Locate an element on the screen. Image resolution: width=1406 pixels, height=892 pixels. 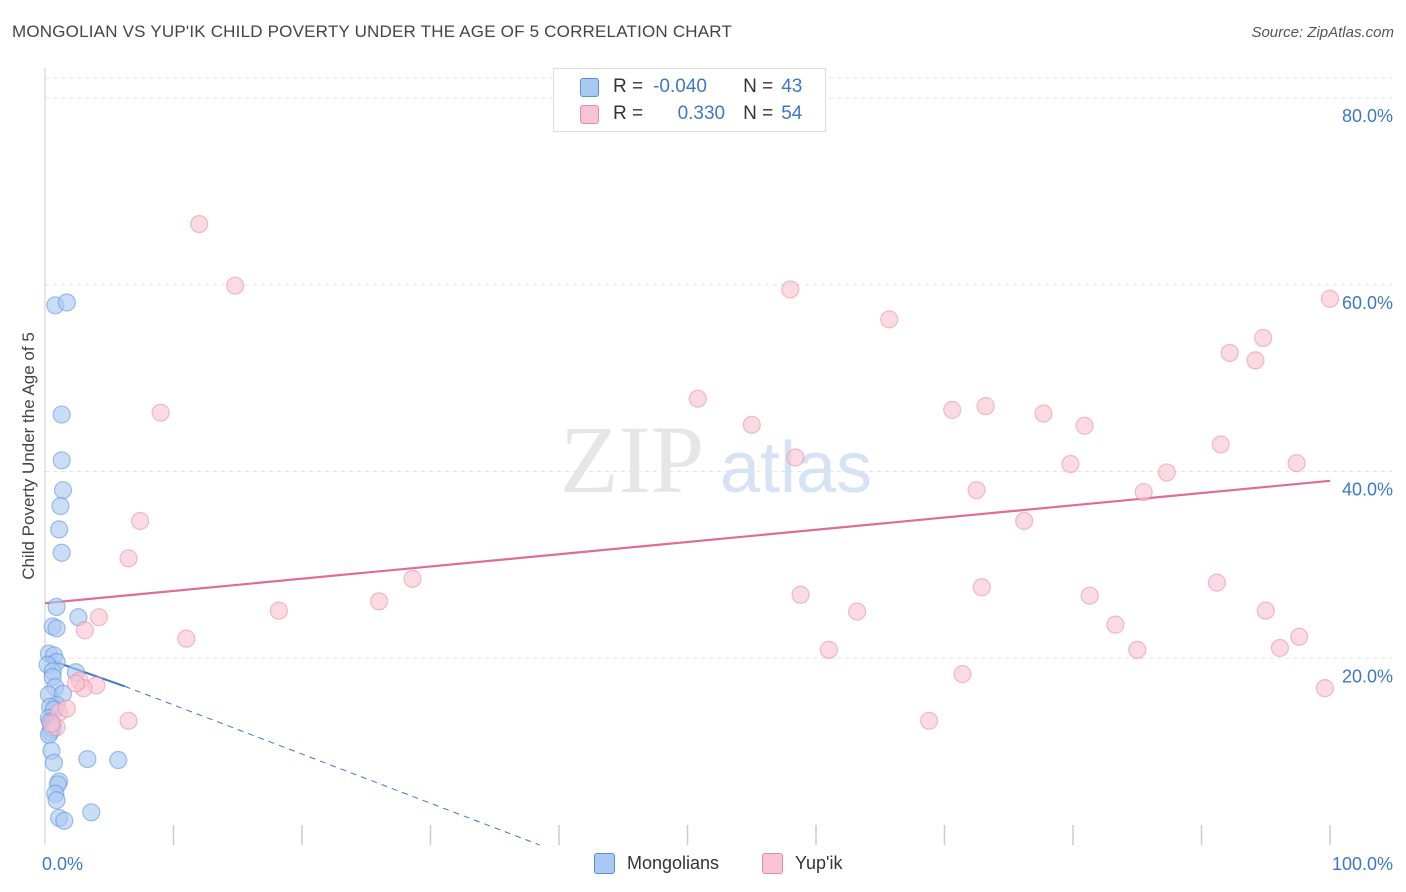
r-value: -0.040 is located at coordinates (680, 86).